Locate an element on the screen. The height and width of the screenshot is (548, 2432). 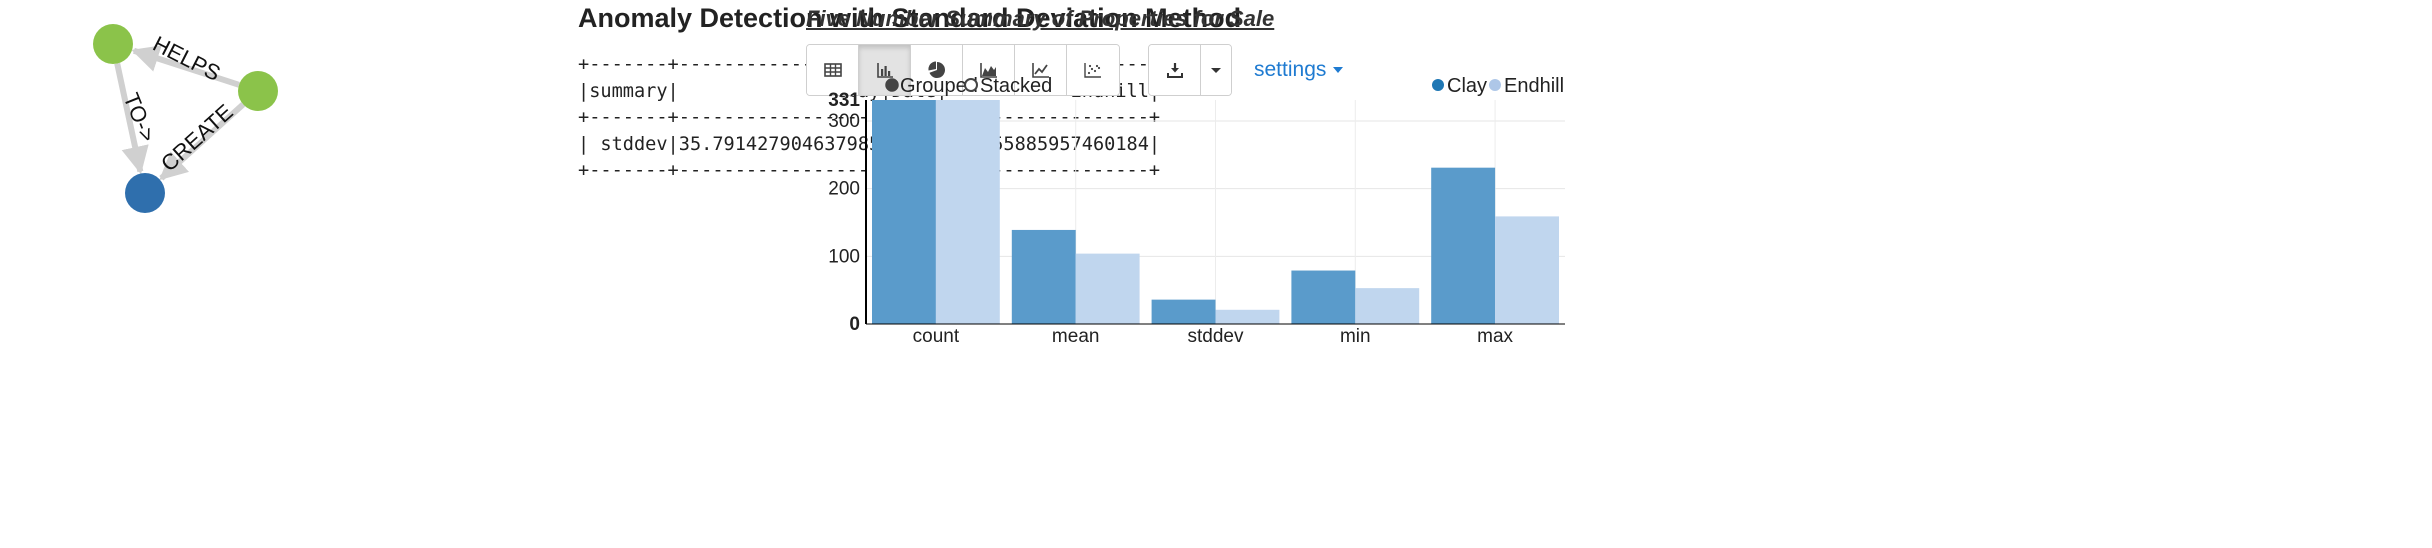
y-tick-label: 331 is located at coordinates (844, 100).